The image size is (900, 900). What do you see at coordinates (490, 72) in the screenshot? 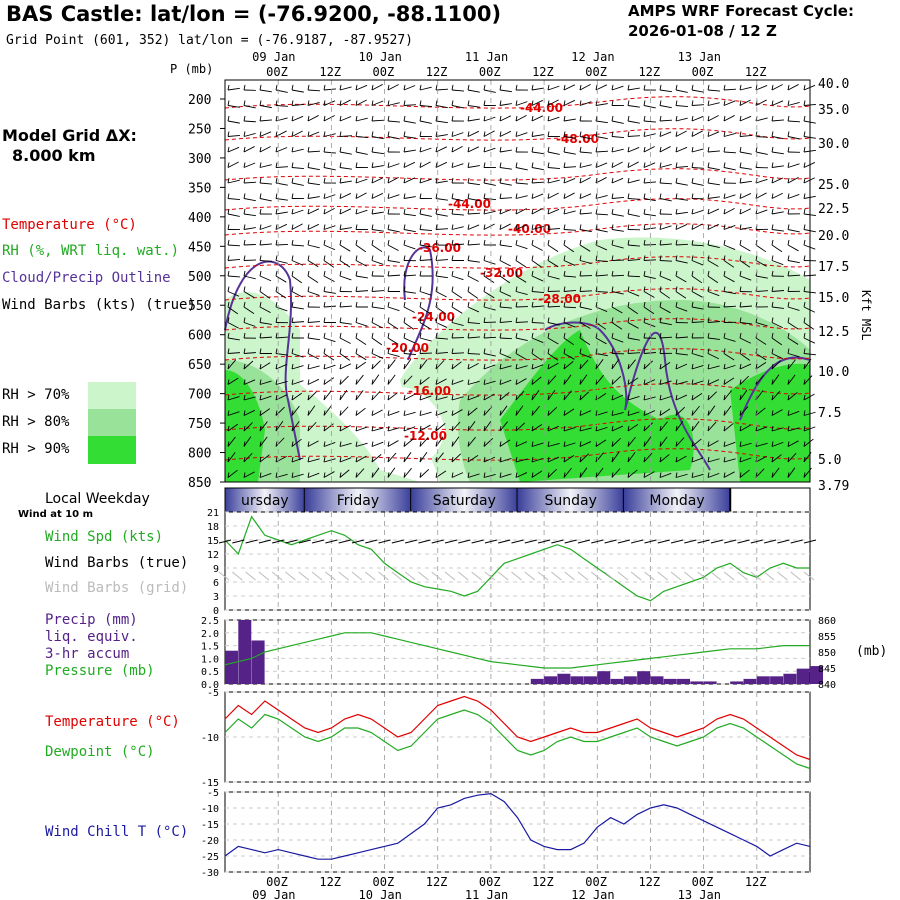
I see `top-hour-label: 00Z` at bounding box center [490, 72].